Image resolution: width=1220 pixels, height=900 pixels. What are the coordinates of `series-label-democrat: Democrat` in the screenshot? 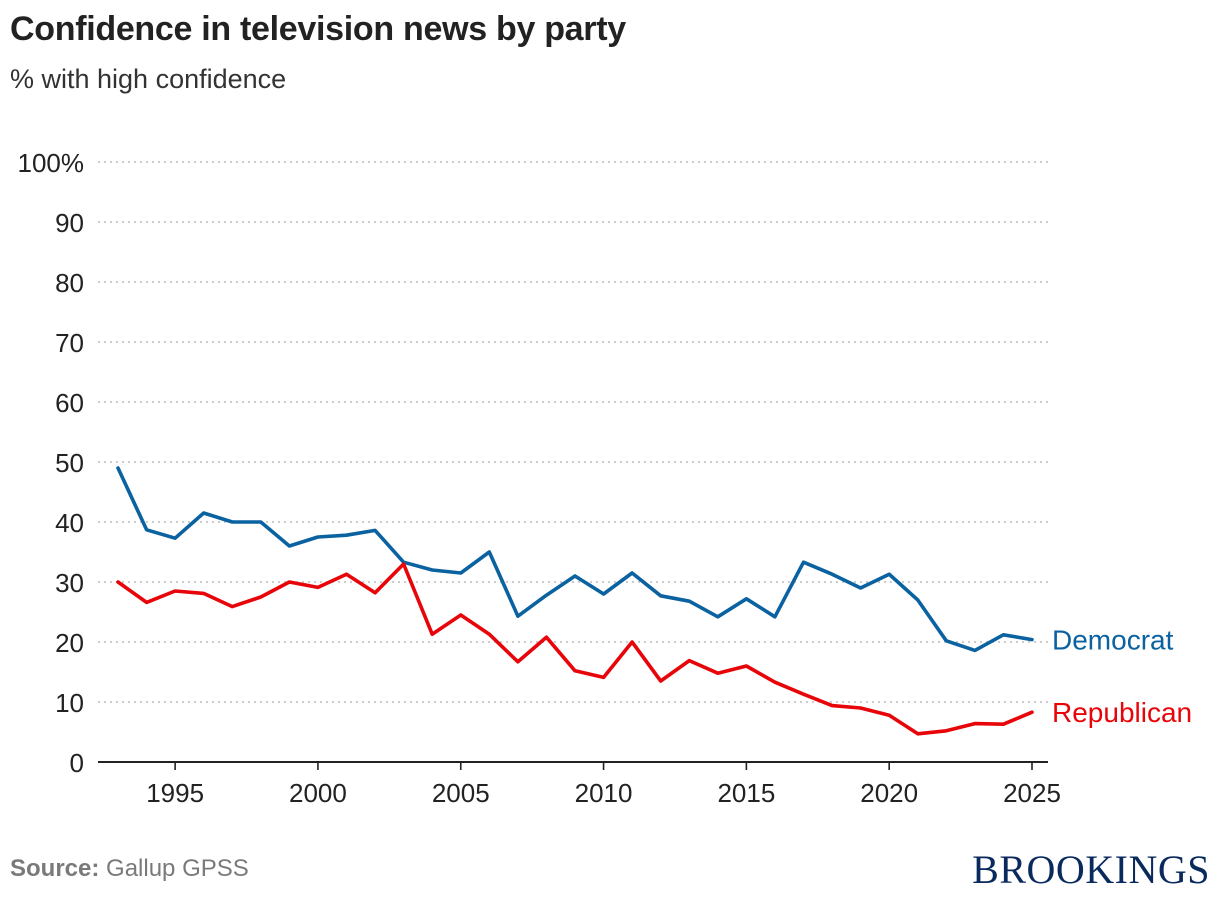 It's located at (1113, 640).